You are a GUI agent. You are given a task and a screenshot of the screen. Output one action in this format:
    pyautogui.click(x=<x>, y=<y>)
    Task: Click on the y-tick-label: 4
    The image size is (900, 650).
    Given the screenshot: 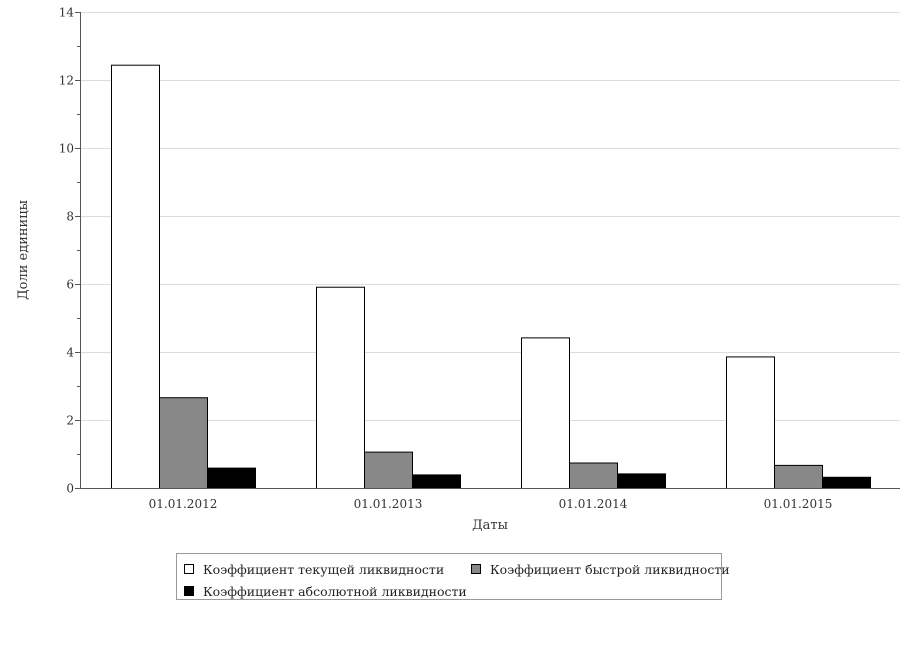 What is the action you would take?
    pyautogui.click(x=70, y=353)
    